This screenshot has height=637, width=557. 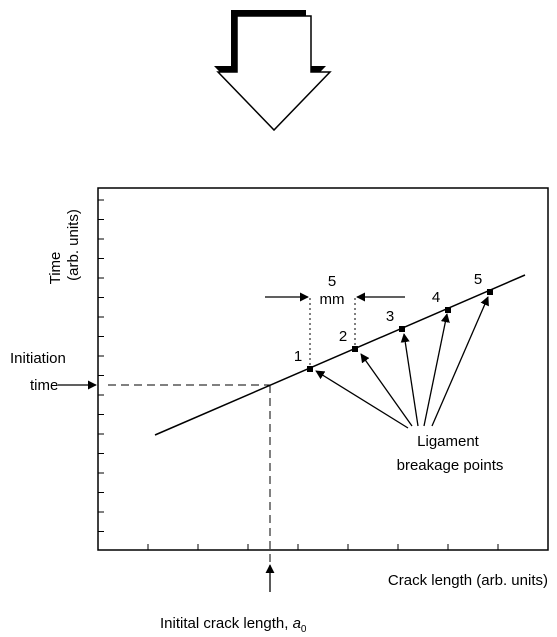 What do you see at coordinates (298, 356) in the screenshot?
I see `point-label: 1` at bounding box center [298, 356].